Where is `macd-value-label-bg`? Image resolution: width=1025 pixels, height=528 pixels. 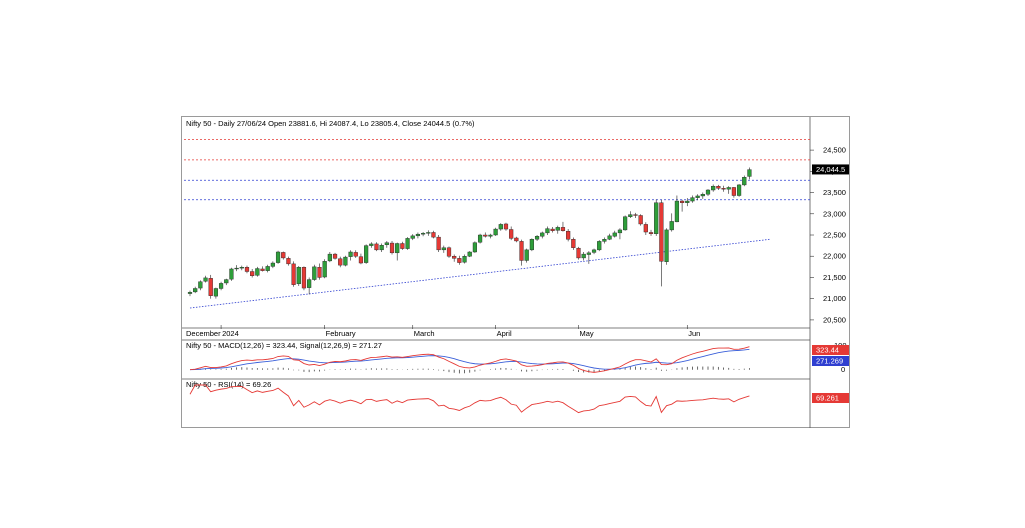
macd-value-label-bg is located at coordinates (830, 350).